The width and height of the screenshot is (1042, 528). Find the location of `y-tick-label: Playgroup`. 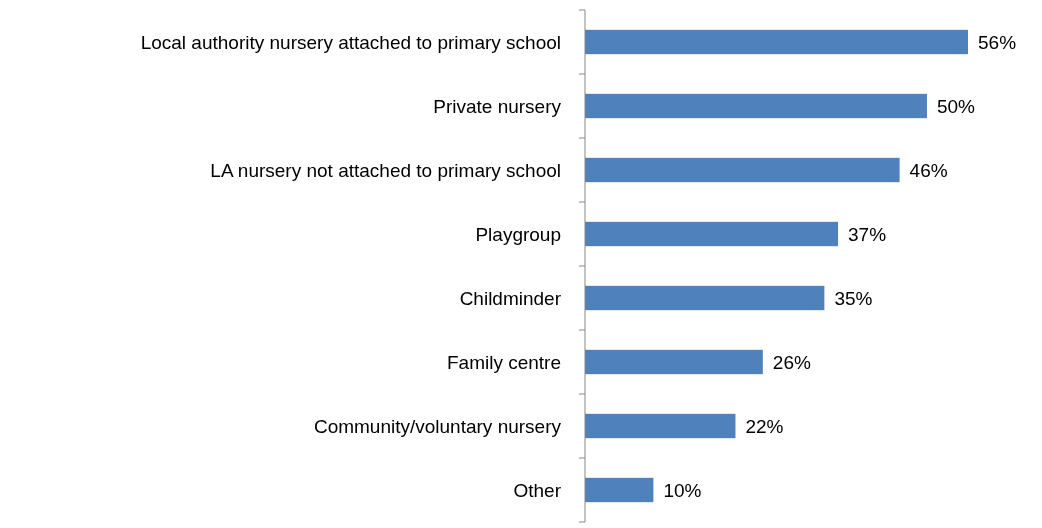

y-tick-label: Playgroup is located at coordinates (518, 234).